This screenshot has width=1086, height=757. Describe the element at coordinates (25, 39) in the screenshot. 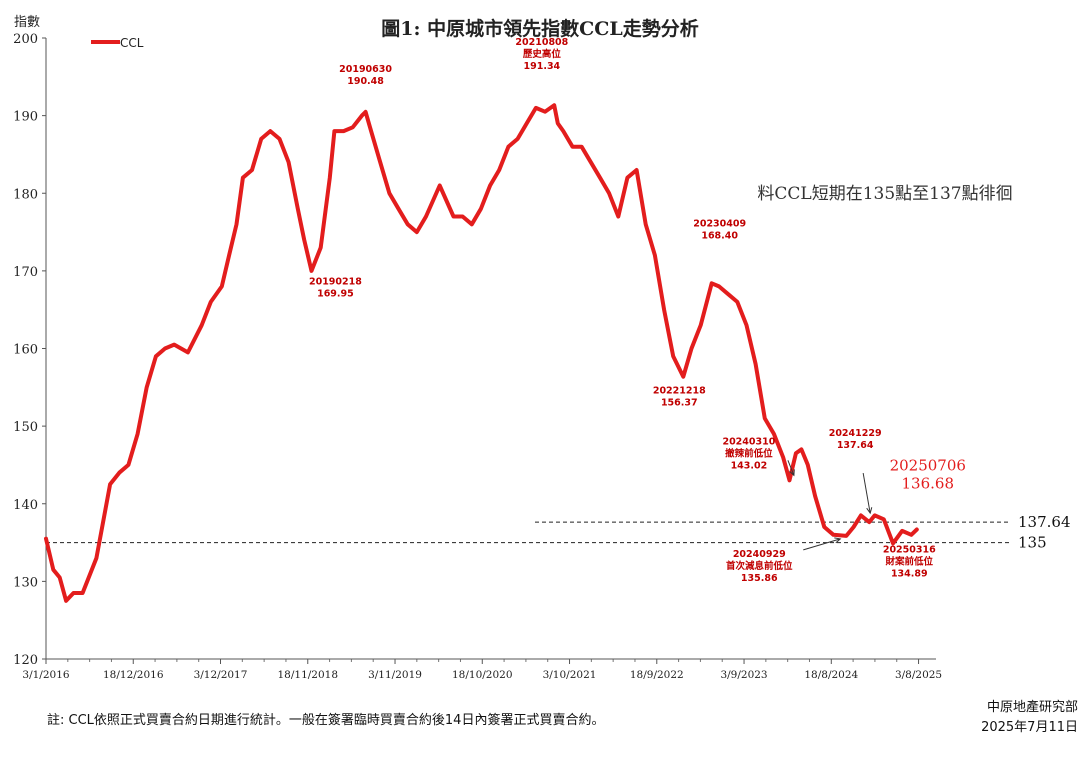

I see `y-tick-label: 200` at that location.